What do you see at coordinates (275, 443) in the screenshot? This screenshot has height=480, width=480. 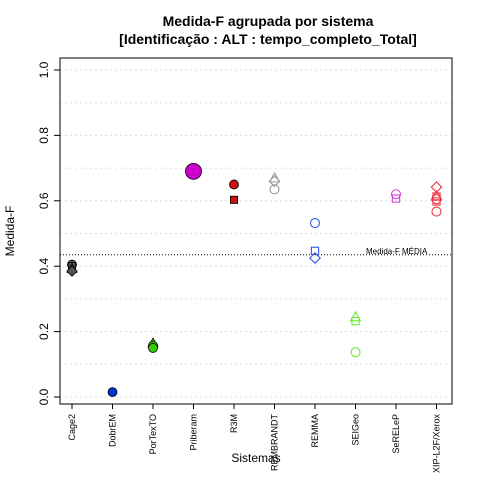 I see `x-tick-label: REMBRANDT` at bounding box center [275, 443].